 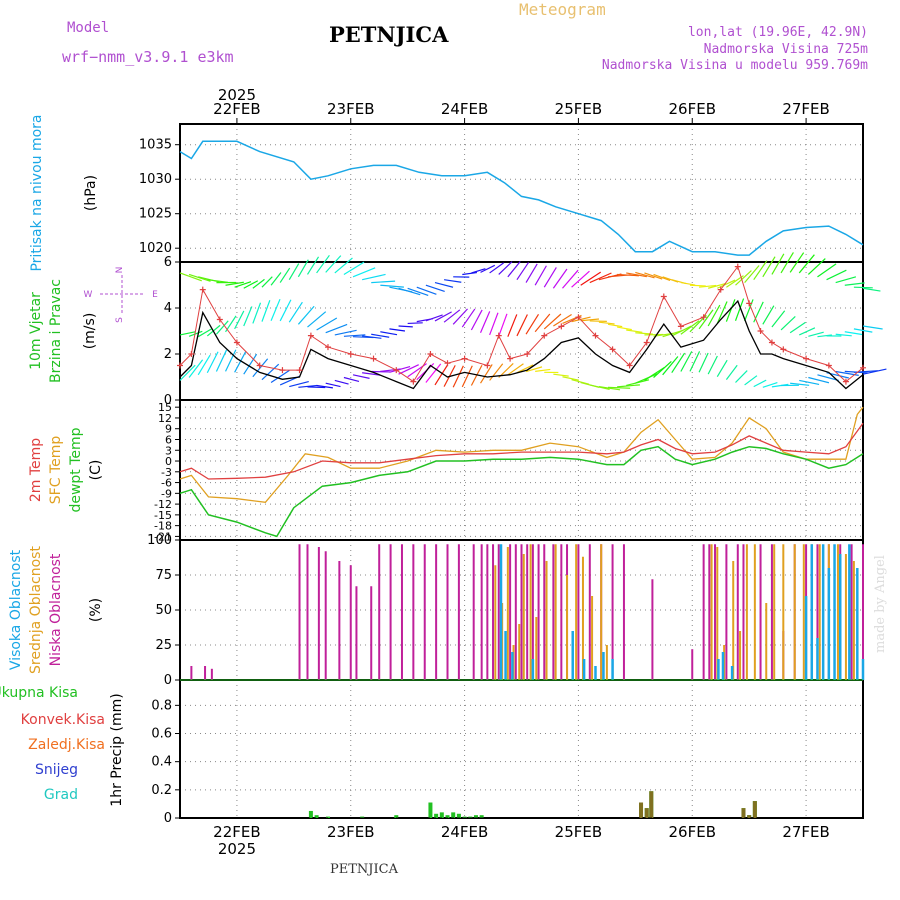 I want to click on t2m-line, so click(x=521, y=451).